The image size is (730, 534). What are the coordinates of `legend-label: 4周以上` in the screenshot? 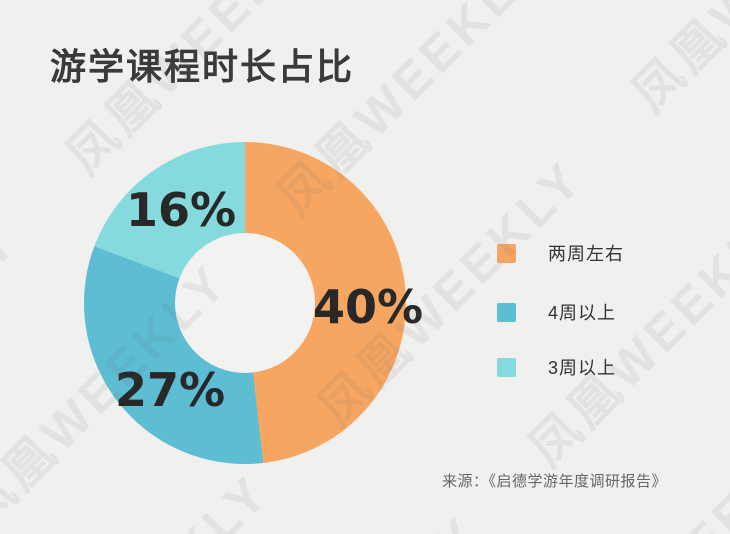 It's located at (582, 313).